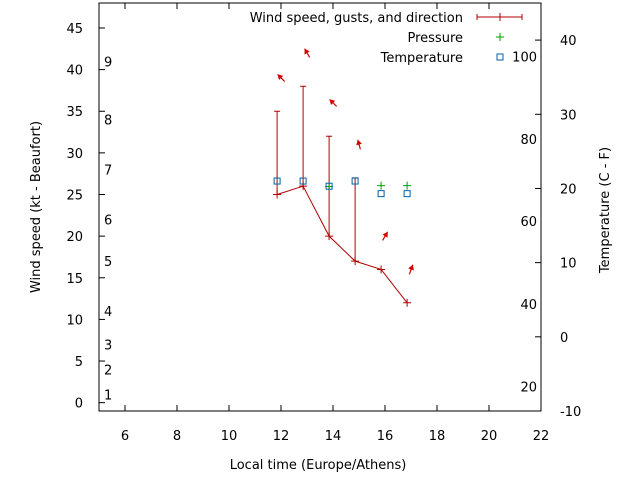  I want to click on beaufort-label: 3, so click(108, 345).